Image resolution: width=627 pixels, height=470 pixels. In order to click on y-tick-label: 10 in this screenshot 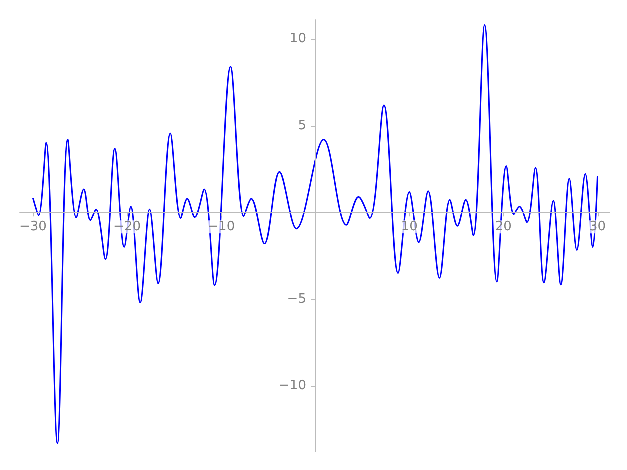, I will do `click(298, 39)`.